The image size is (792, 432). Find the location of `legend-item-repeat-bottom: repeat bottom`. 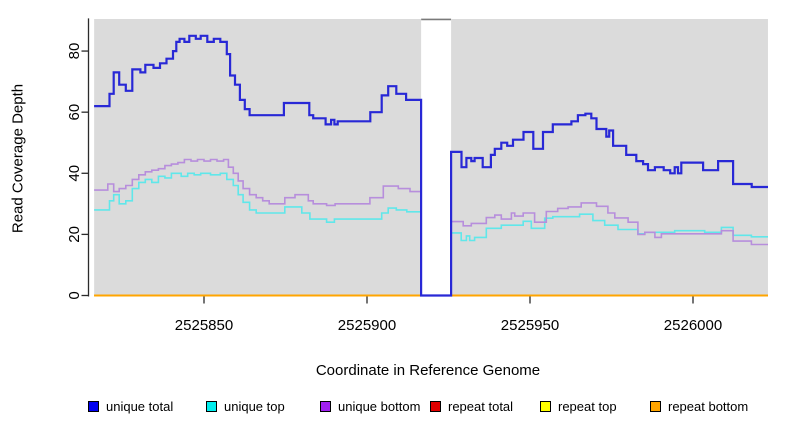

legend-item-repeat-bottom: repeat bottom is located at coordinates (699, 406).